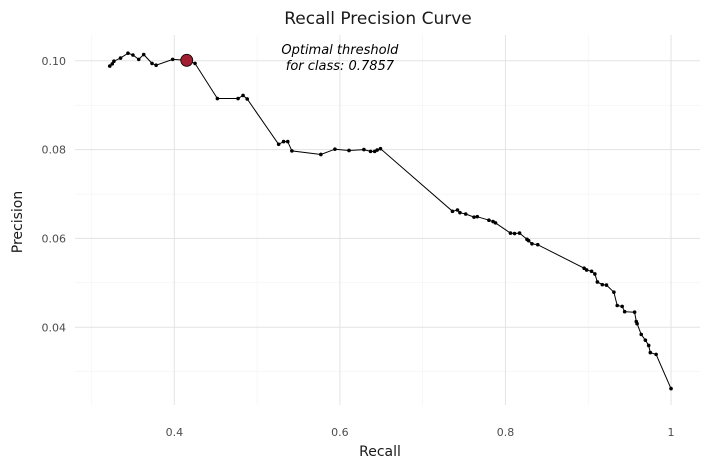 The width and height of the screenshot is (708, 469). What do you see at coordinates (378, 19) in the screenshot?
I see `chart-title: Recall Precision Curve` at bounding box center [378, 19].